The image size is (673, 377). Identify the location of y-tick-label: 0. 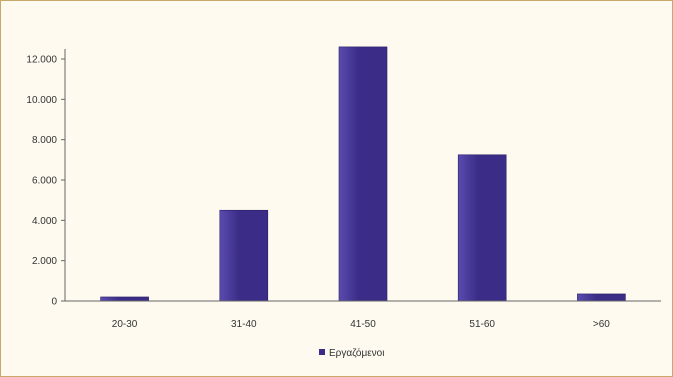
(54, 302).